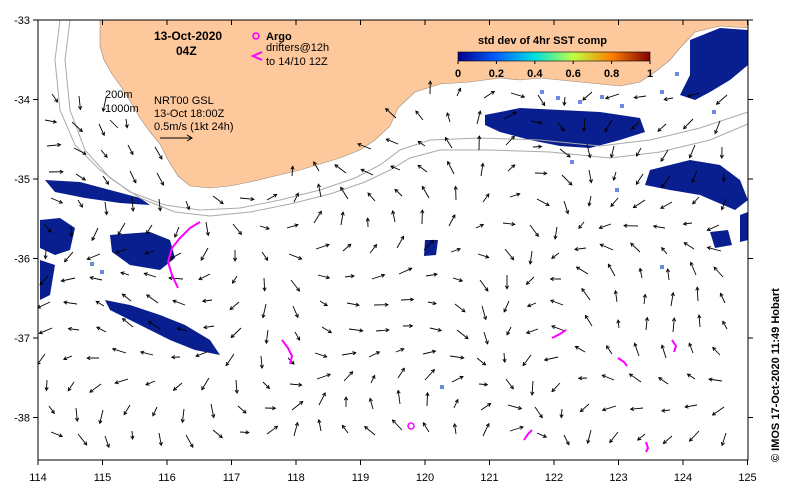  I want to click on lat-tick-label: -37, so click(22, 339).